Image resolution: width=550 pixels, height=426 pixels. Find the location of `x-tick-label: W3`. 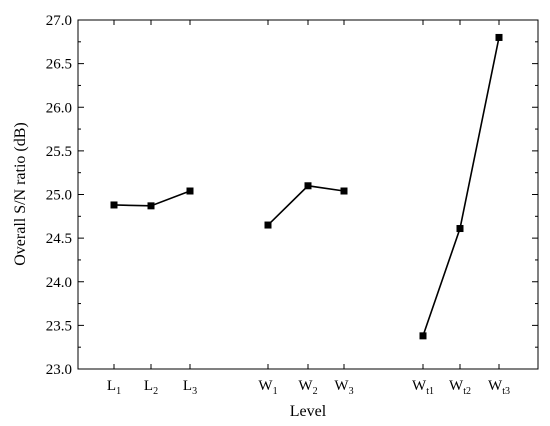

x-tick-label: W3 is located at coordinates (343, 387).